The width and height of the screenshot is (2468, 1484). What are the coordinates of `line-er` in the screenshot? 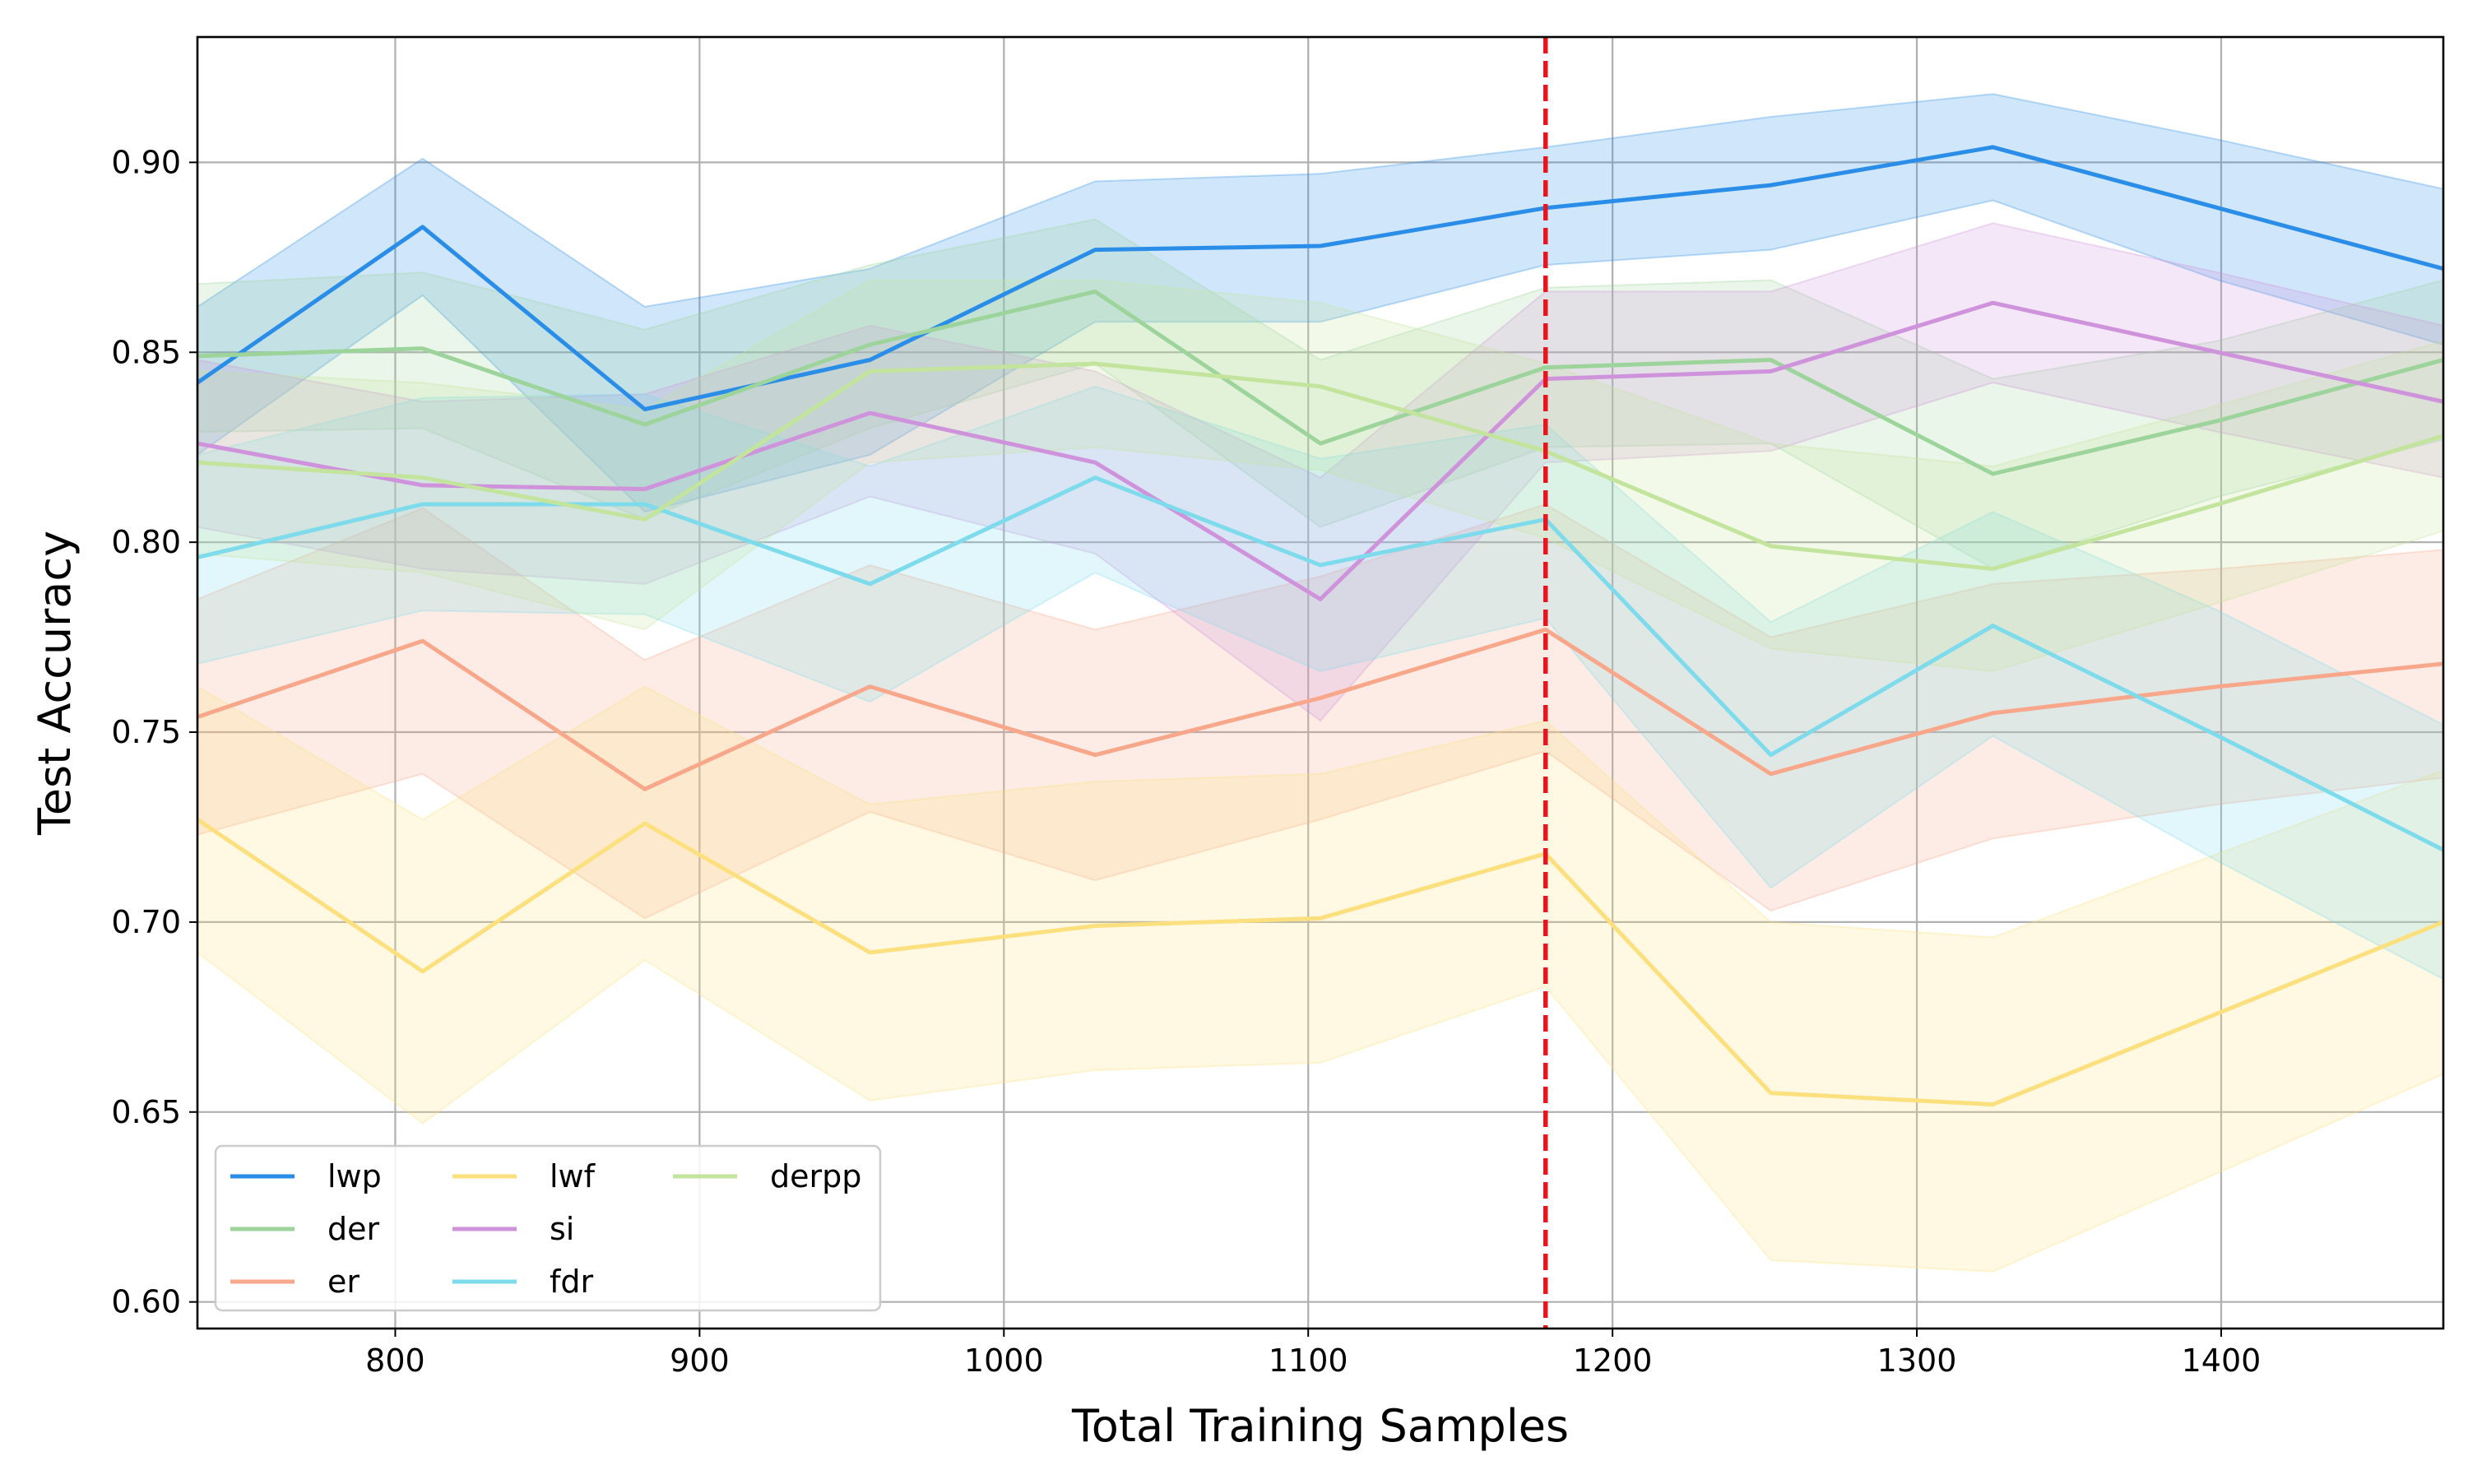 It's located at (1320, 709).